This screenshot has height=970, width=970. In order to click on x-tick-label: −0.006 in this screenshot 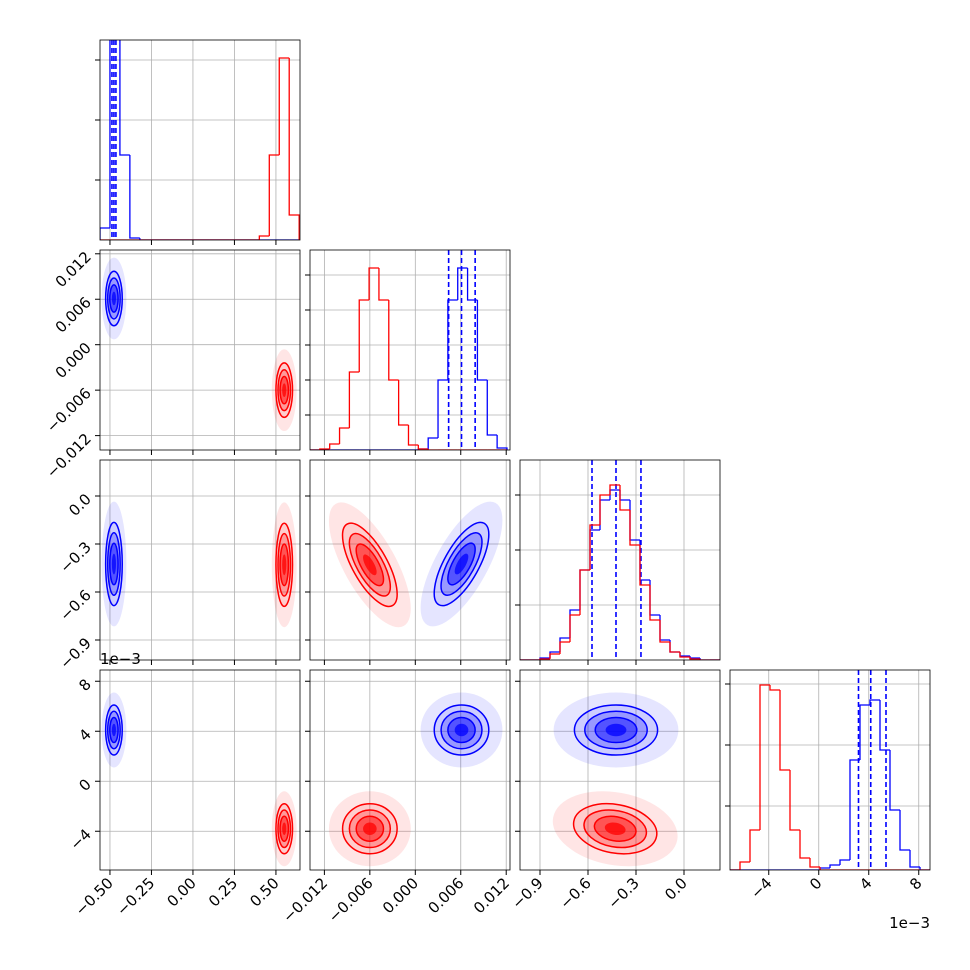, I will do `click(351, 900)`.